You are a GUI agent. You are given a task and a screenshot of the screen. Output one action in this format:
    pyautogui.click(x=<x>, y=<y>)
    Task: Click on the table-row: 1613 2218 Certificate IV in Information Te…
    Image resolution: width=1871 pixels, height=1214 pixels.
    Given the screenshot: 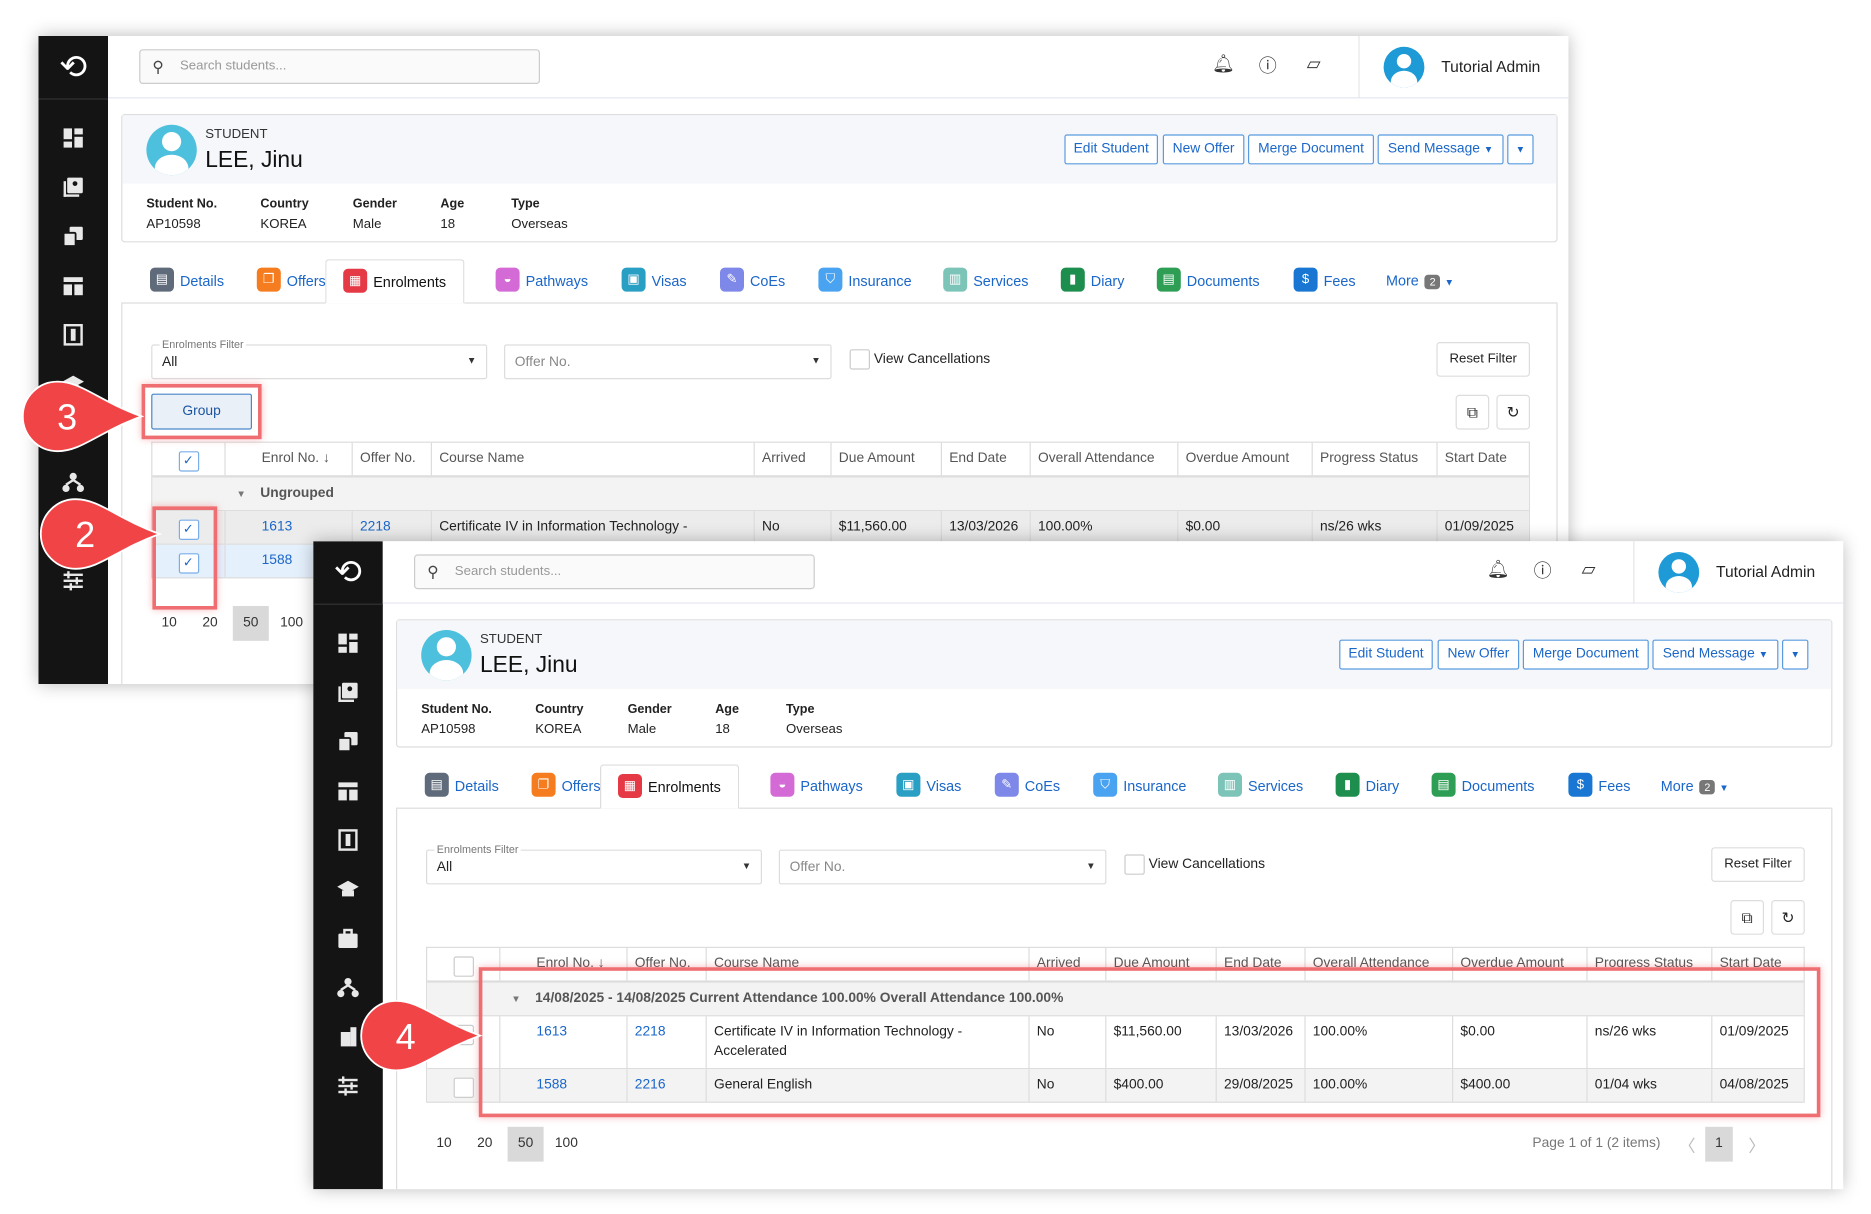 What is the action you would take?
    pyautogui.click(x=1115, y=1043)
    